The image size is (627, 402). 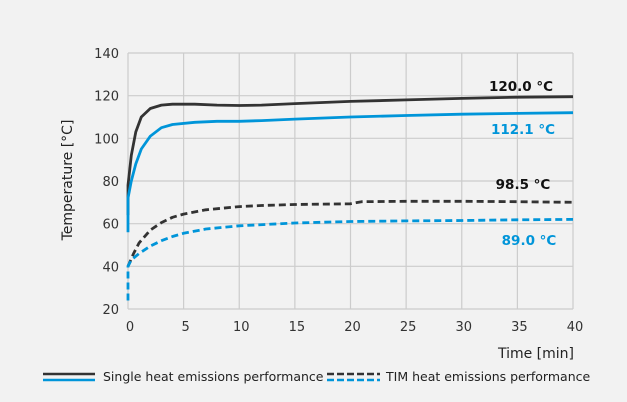 What do you see at coordinates (110, 310) in the screenshot?
I see `y-tick-label: 20` at bounding box center [110, 310].